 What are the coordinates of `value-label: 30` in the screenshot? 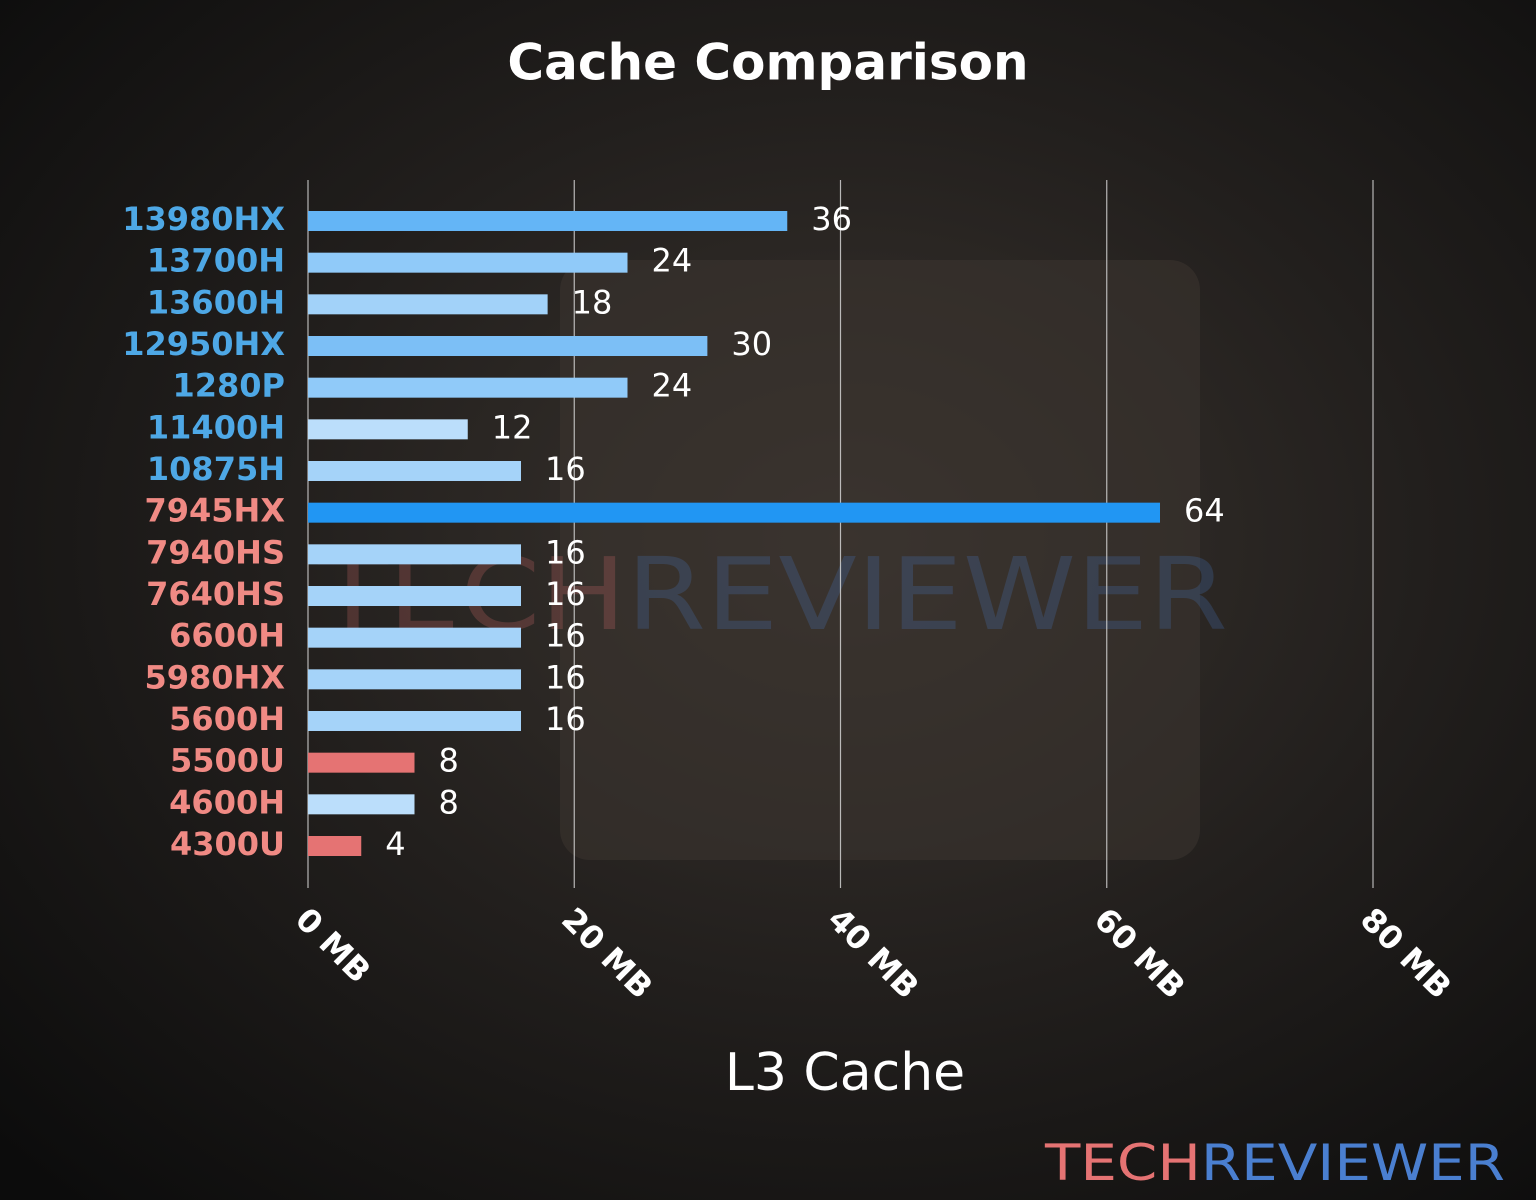 It's located at (751, 344).